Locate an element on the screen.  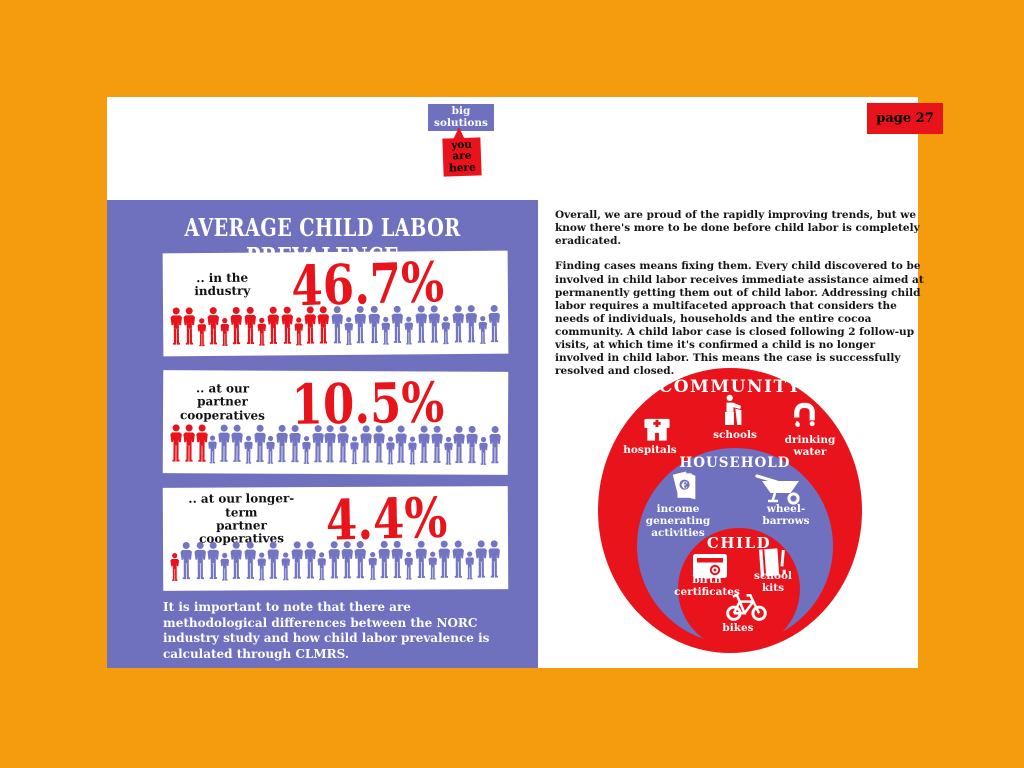
stat-label: .. in the industry is located at coordinates (222, 284).